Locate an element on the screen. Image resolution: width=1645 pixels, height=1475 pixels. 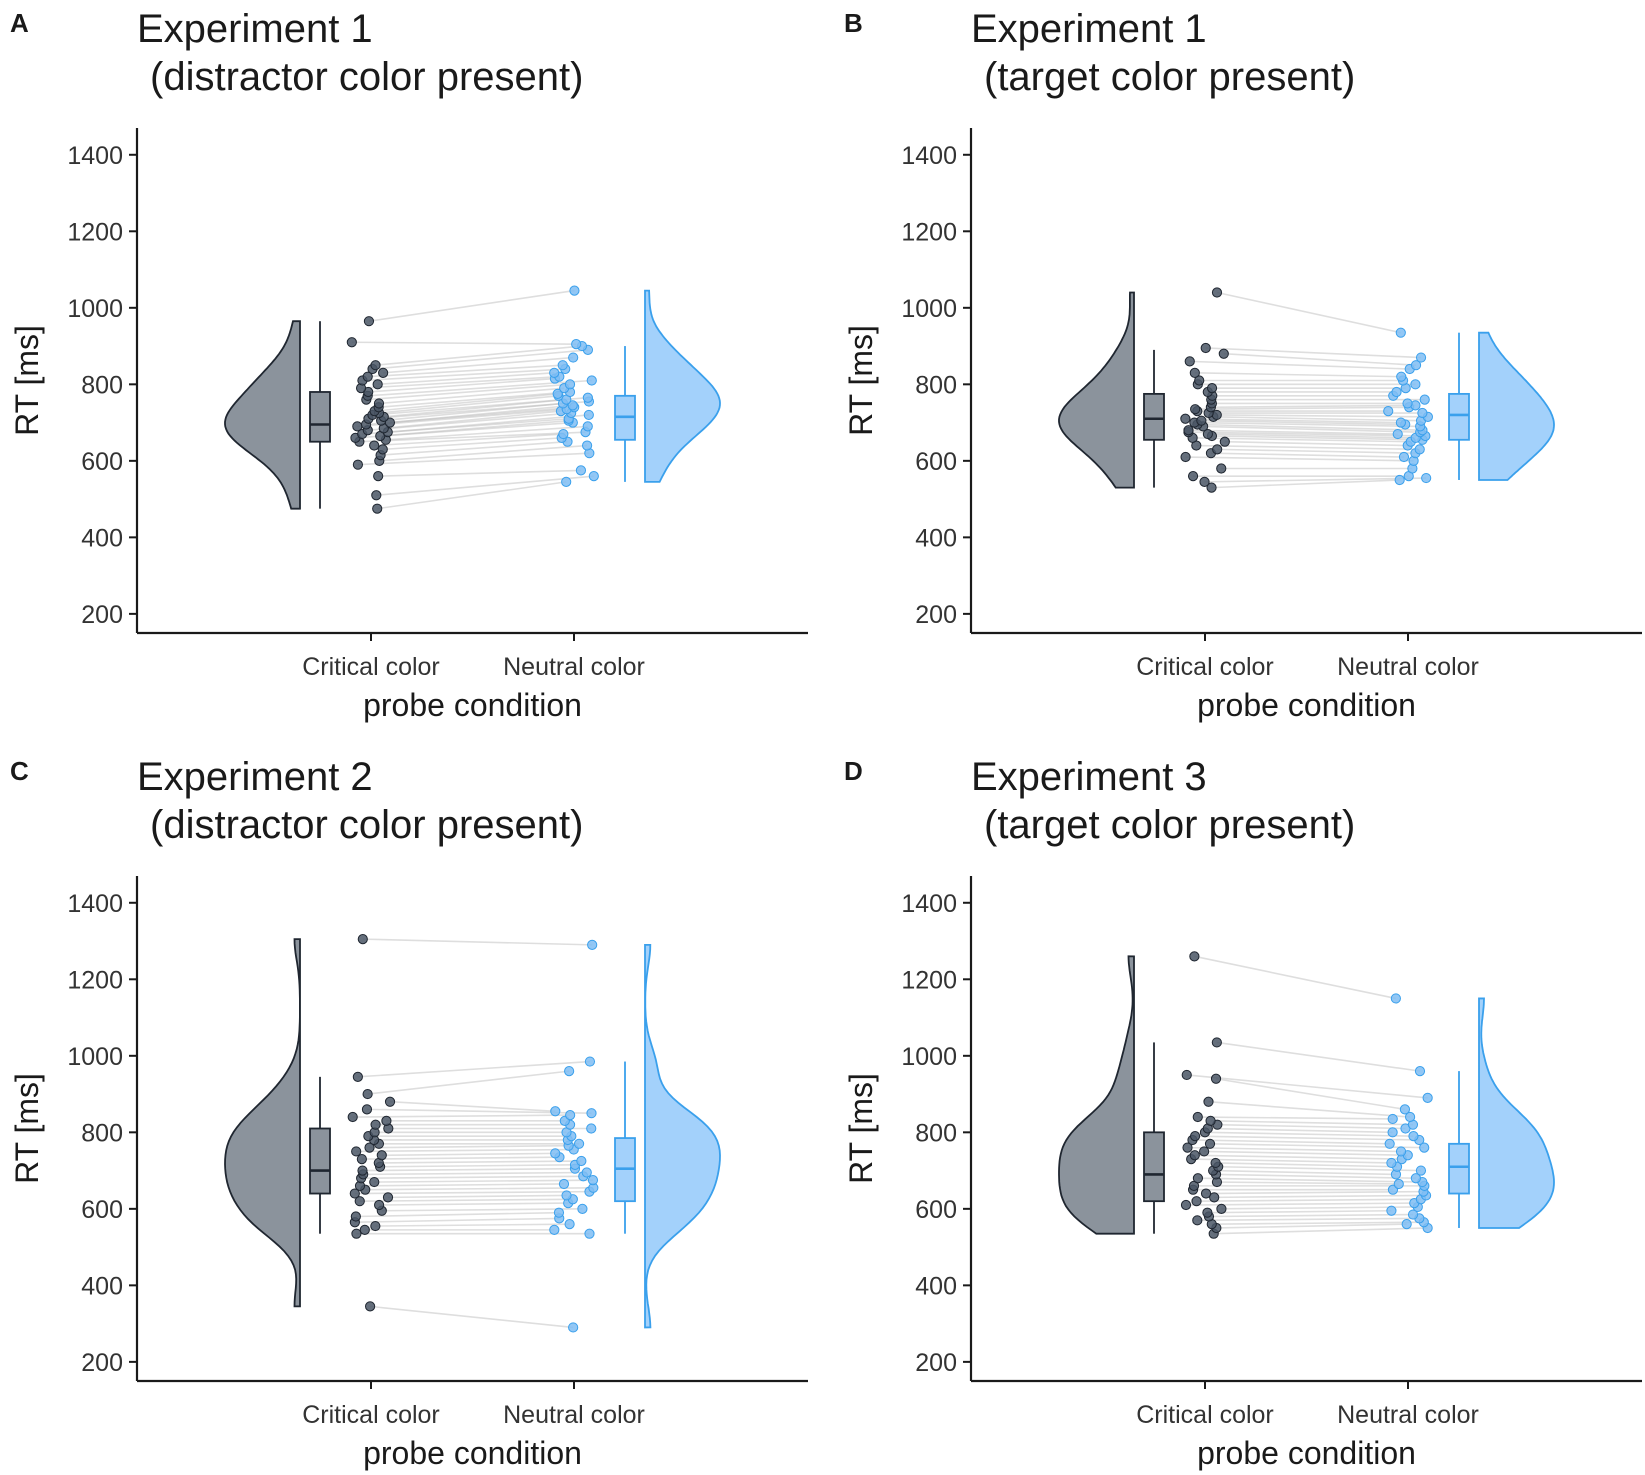
neutral-violin is located at coordinates (1516, 1113).